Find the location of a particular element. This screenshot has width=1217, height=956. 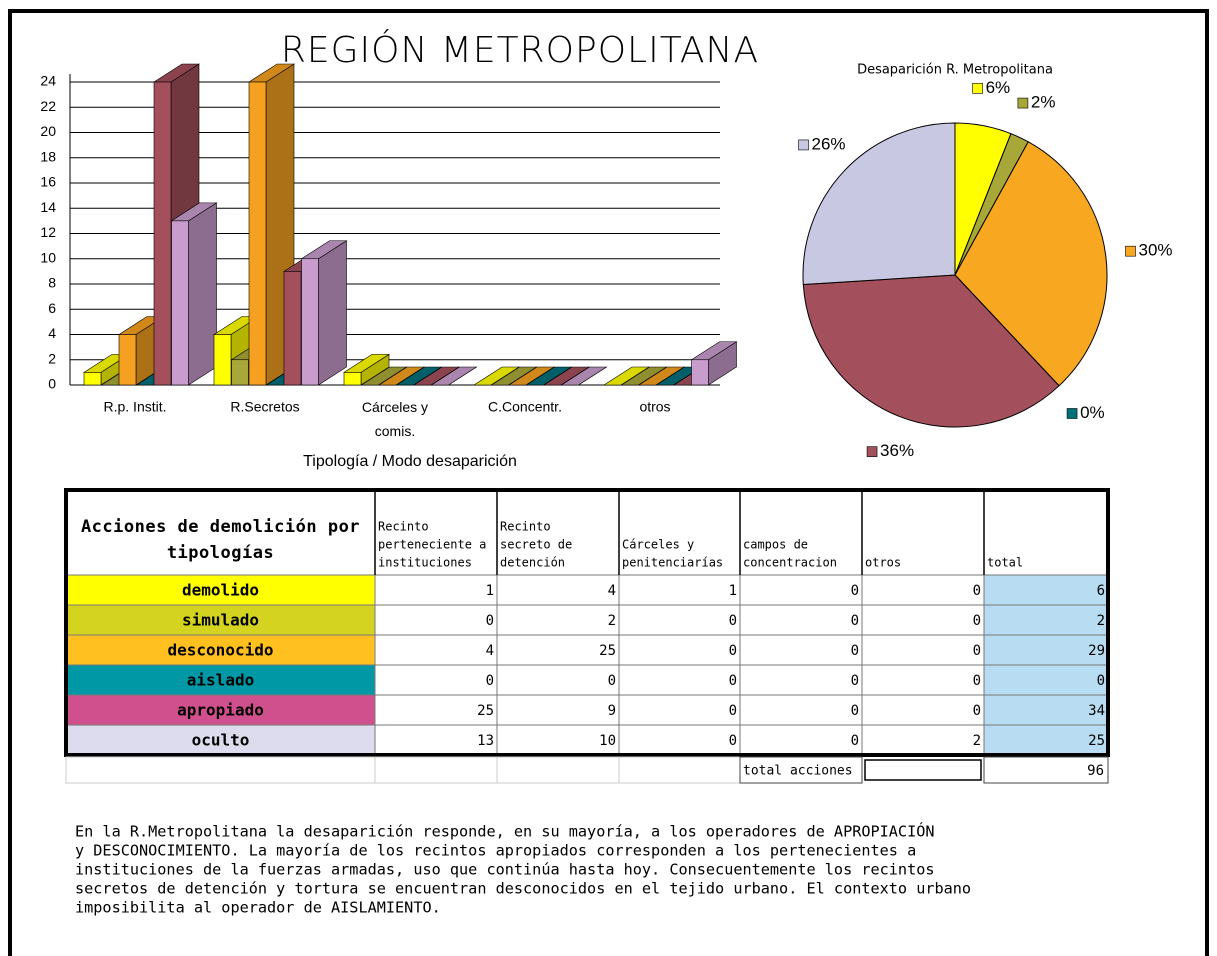

row-label: apropiado is located at coordinates (220, 710).